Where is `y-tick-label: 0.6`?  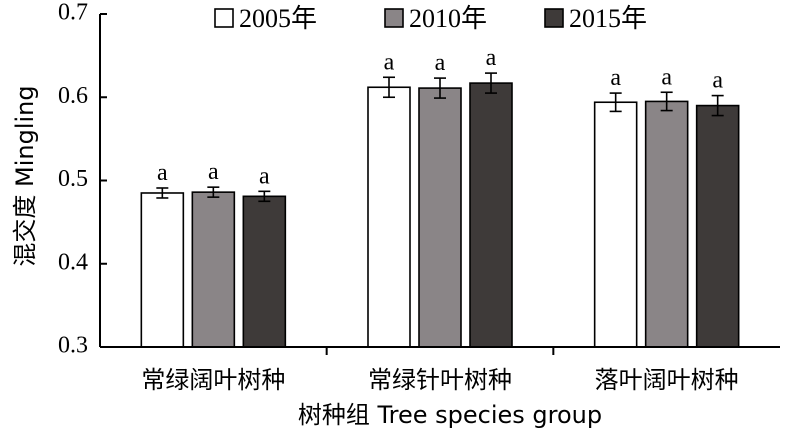
y-tick-label: 0.6 is located at coordinates (73, 96).